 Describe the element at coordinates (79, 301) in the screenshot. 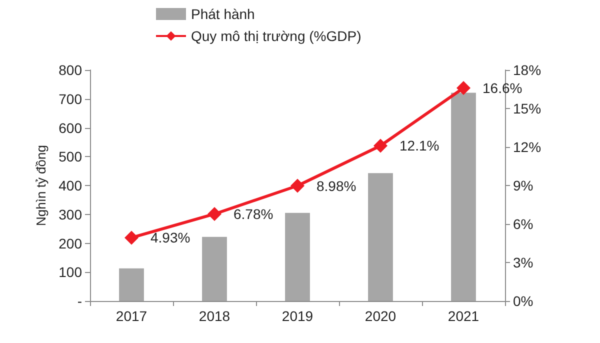

I see `y-tick-label: -` at that location.